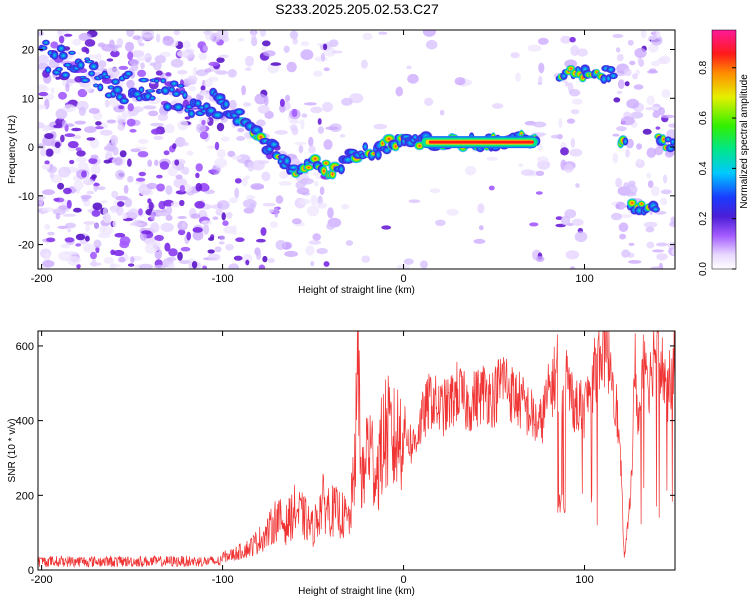 The width and height of the screenshot is (750, 600). I want to click on colorbar-tick-label: 0.4, so click(703, 168).